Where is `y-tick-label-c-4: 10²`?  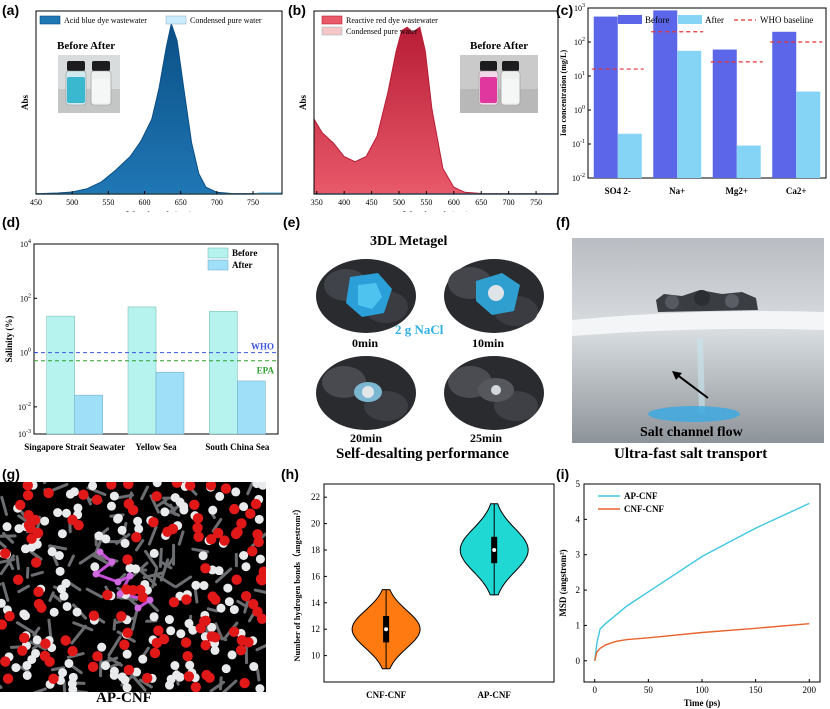 y-tick-label-c-4: 10² is located at coordinates (579, 42).